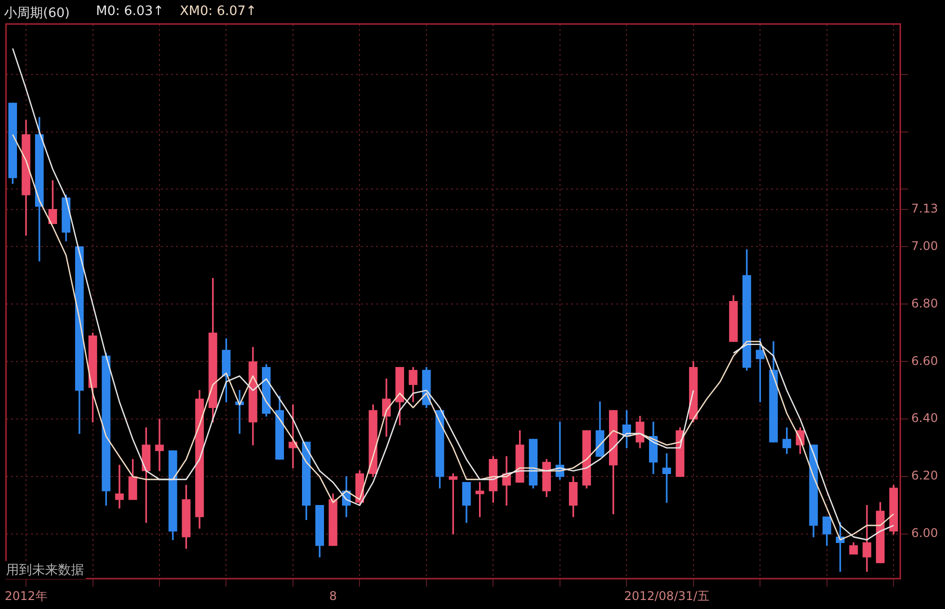  What do you see at coordinates (924, 208) in the screenshot?
I see `y-tick-label: 7.13` at bounding box center [924, 208].